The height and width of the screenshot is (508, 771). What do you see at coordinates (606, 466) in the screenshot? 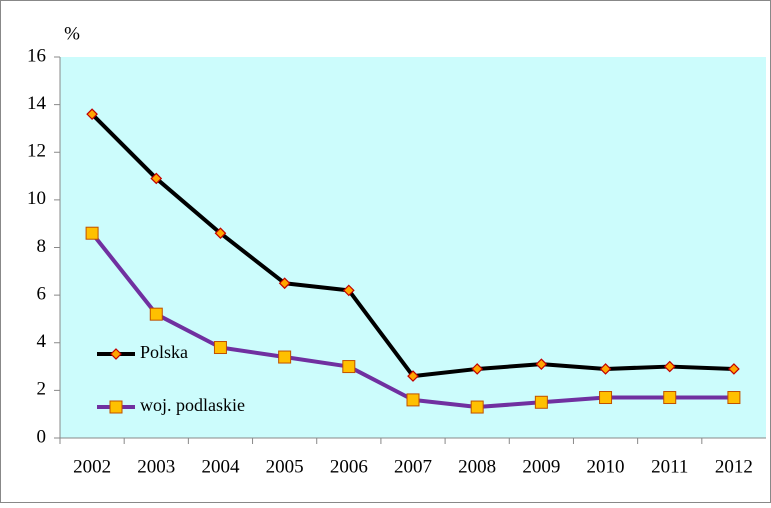
I see `x-tick-label: 2010` at bounding box center [606, 466].